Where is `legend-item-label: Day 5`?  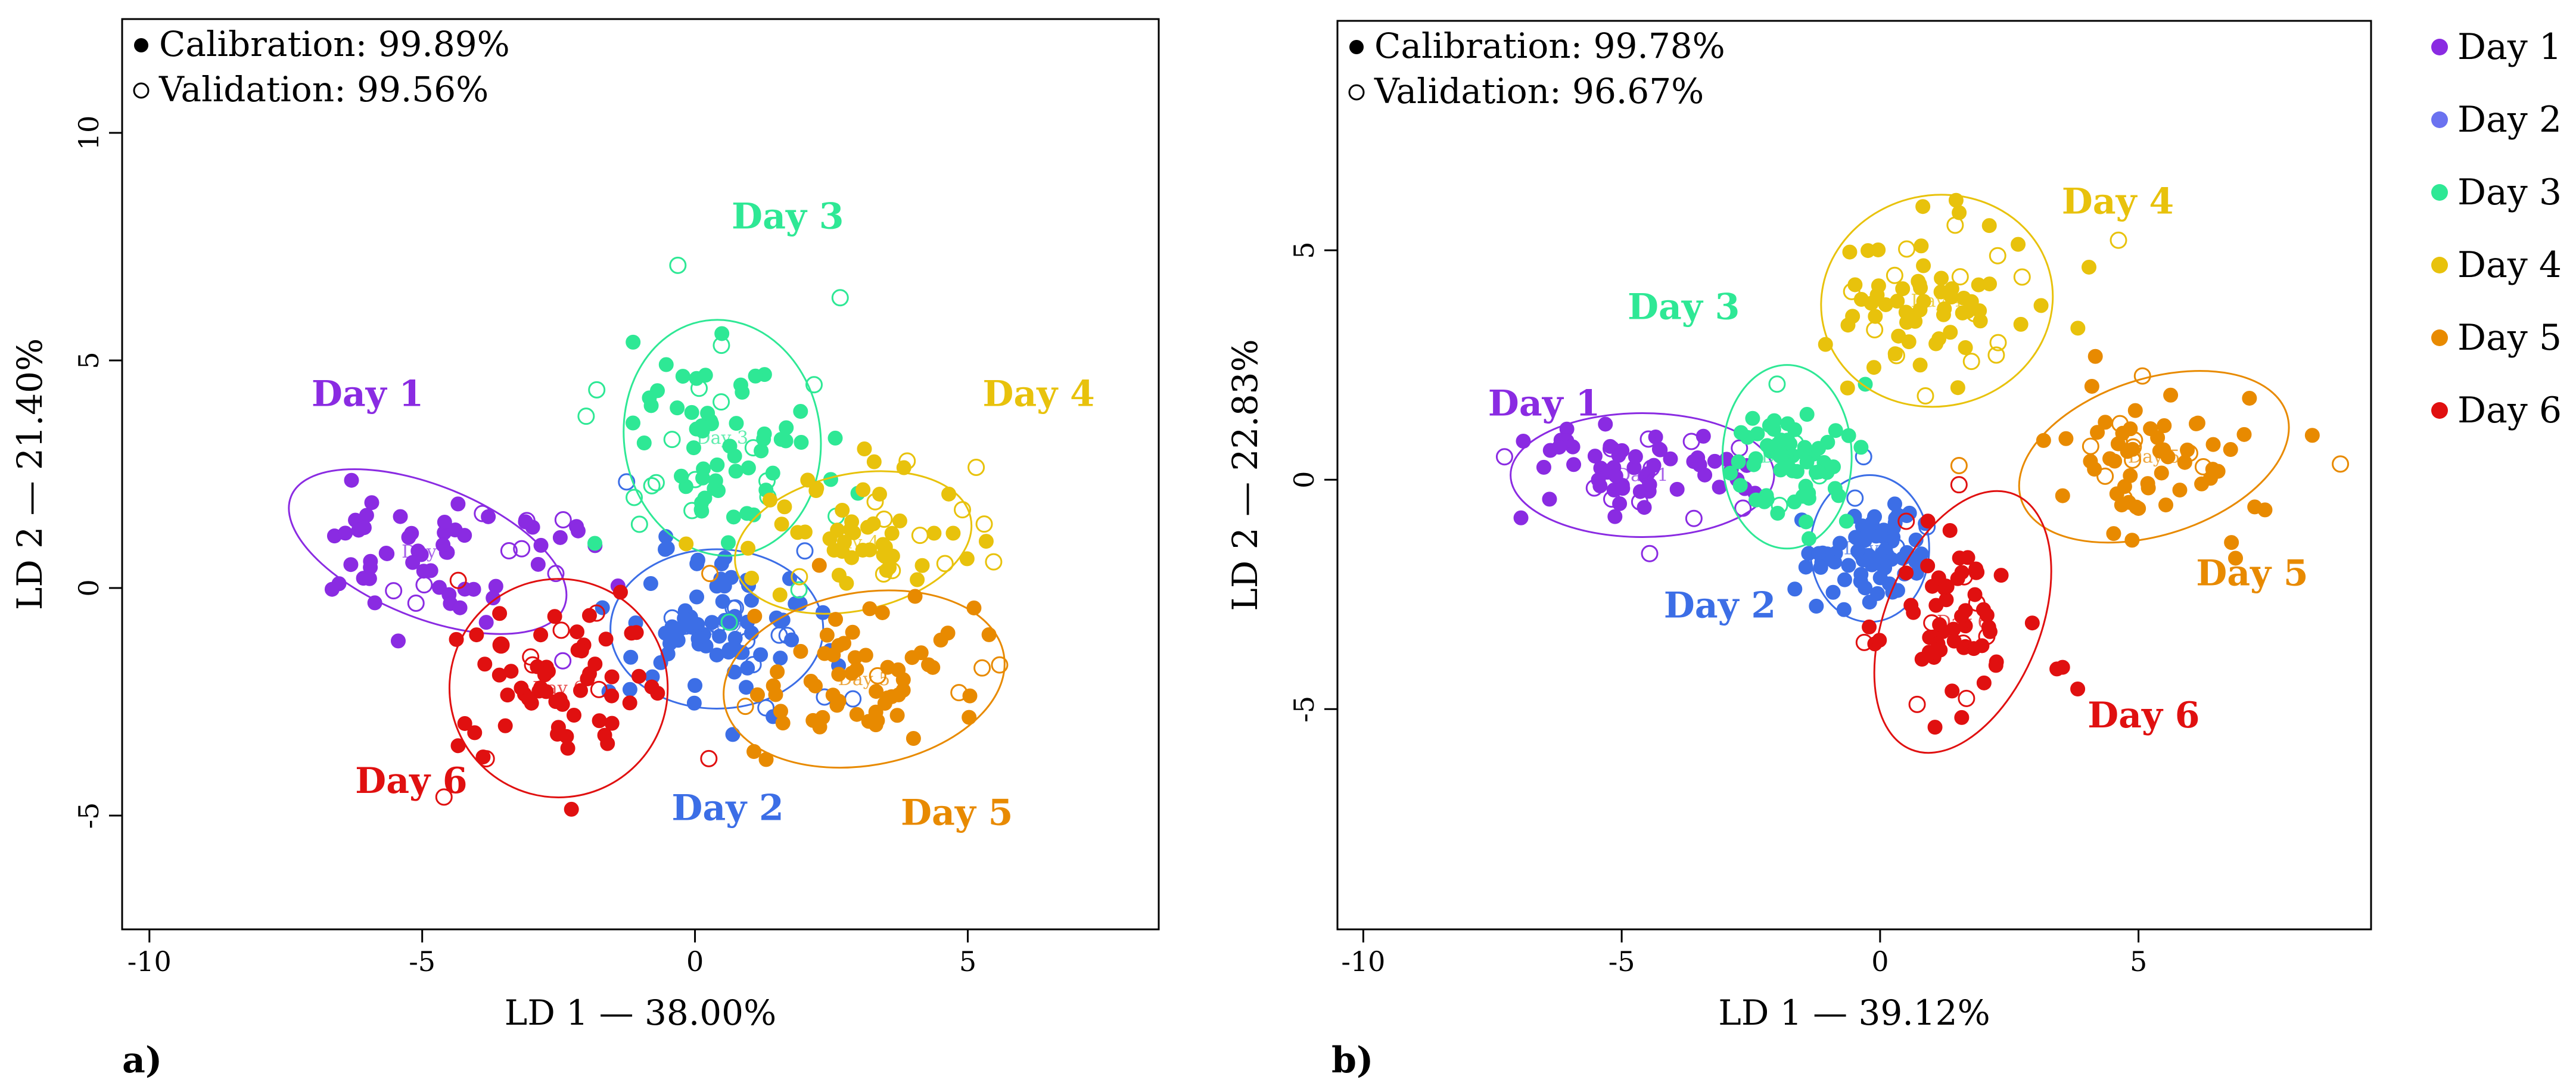 legend-item-label: Day 5 is located at coordinates (2509, 338).